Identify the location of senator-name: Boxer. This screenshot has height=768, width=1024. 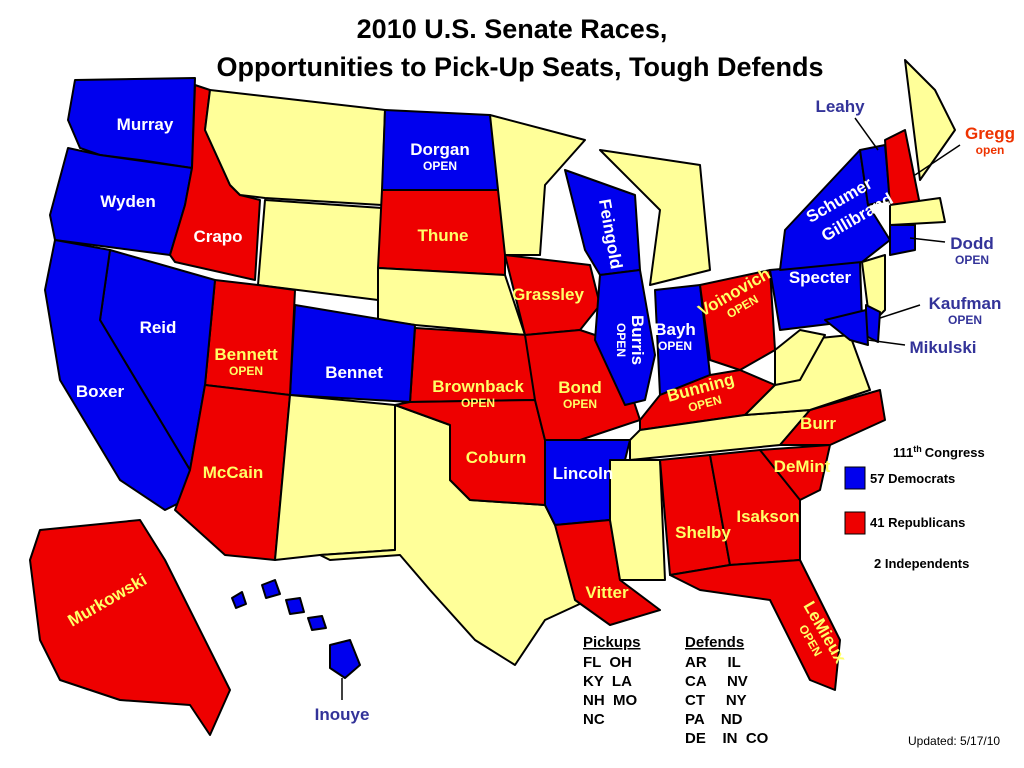
(100, 391).